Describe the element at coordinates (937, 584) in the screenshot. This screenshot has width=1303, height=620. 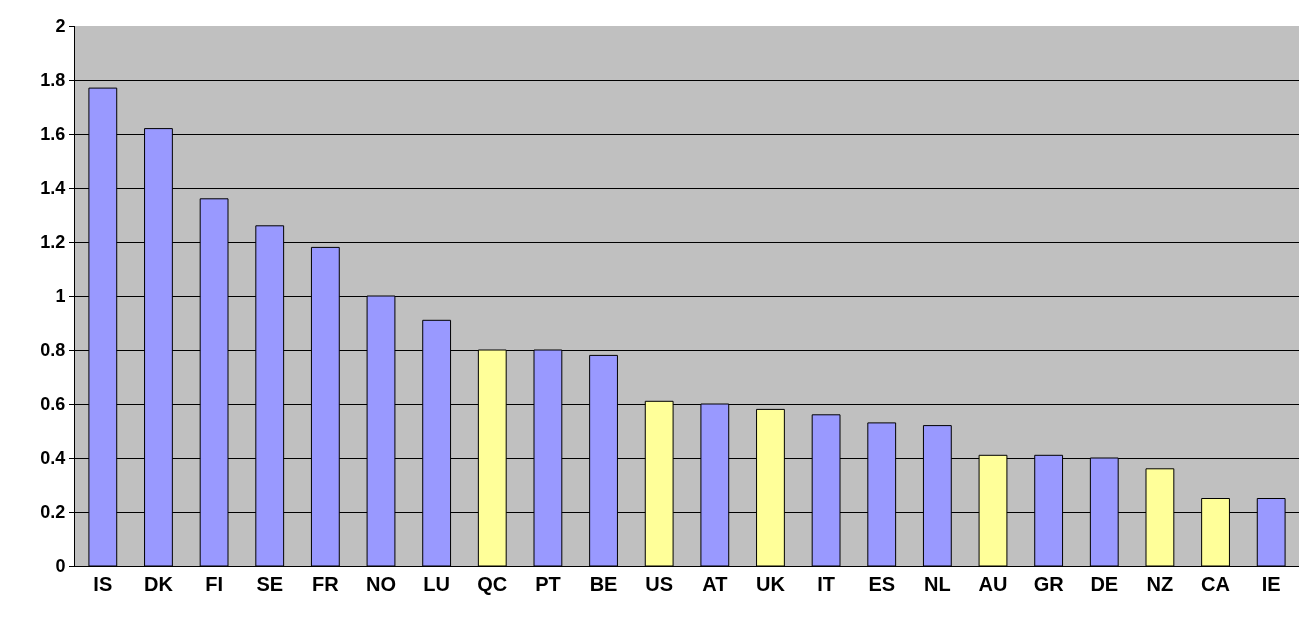
I see `x-tick-label: NL` at that location.